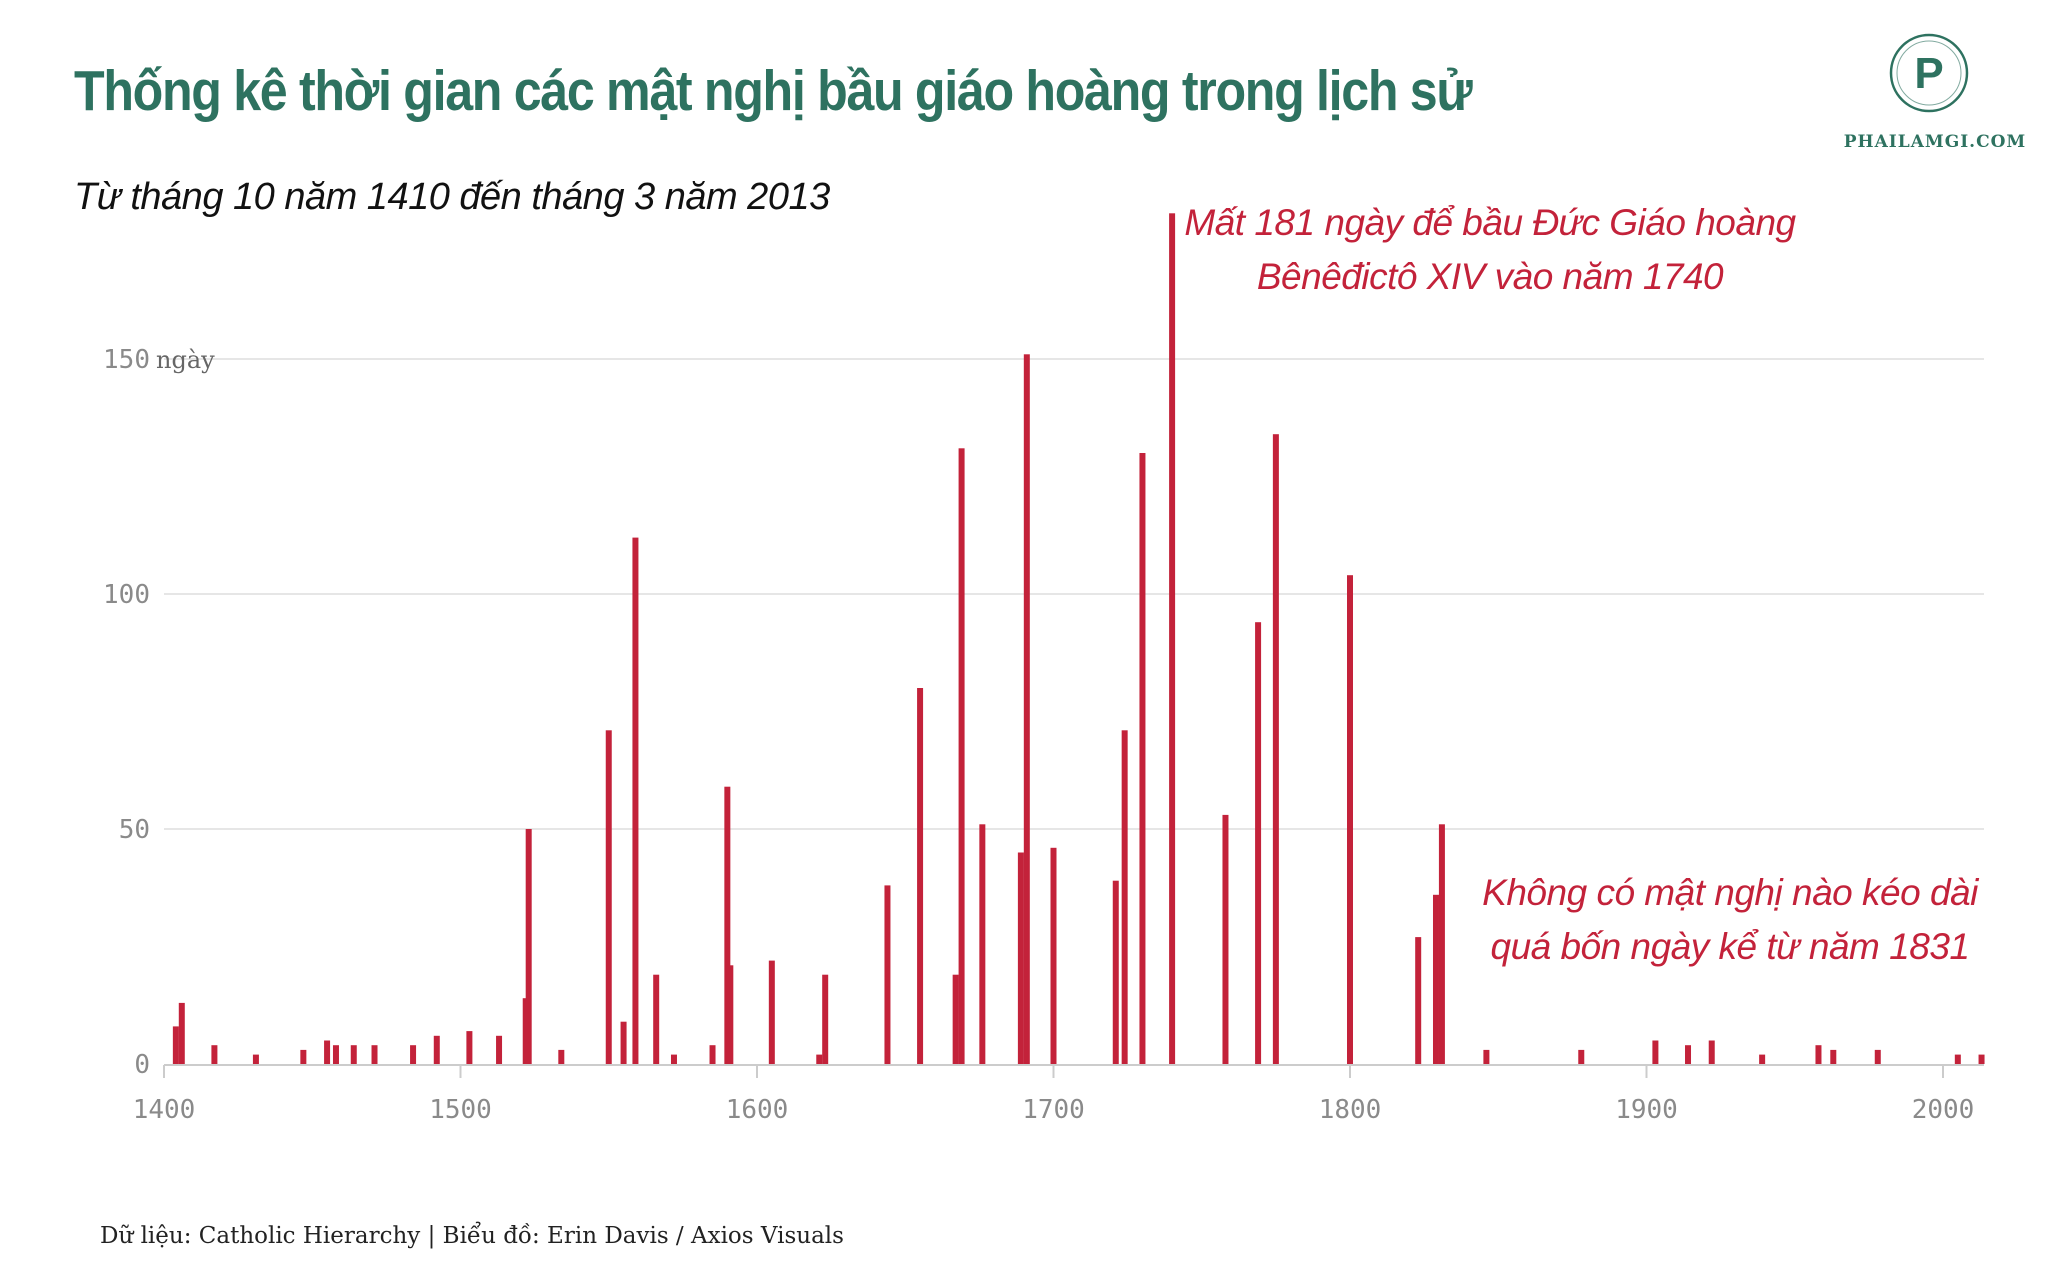  I want to click on bar-1922, so click(1711, 1052).